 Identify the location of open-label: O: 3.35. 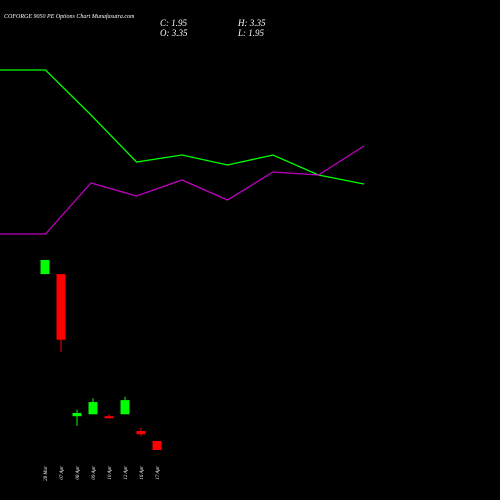
(174, 33).